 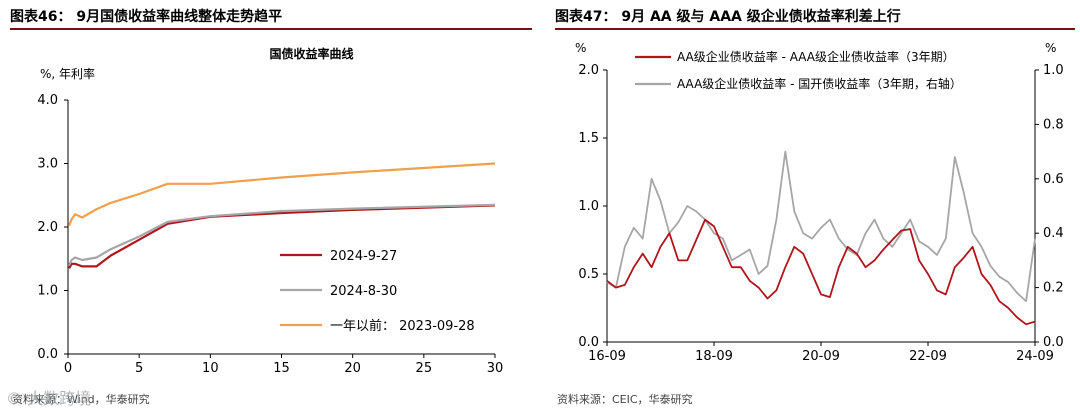 I want to click on left-x-tick-label: 10, so click(x=210, y=368).